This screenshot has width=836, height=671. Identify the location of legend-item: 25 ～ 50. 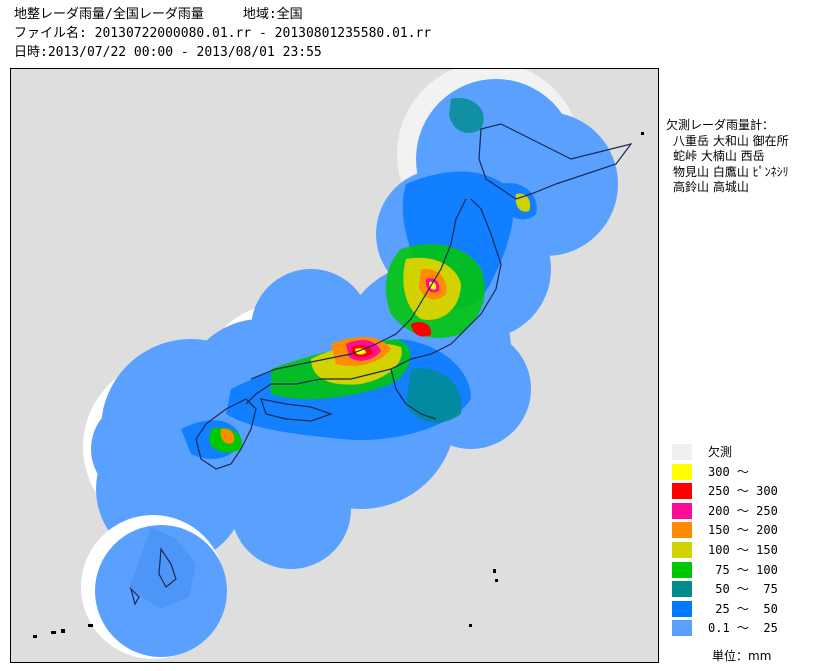
(725, 608).